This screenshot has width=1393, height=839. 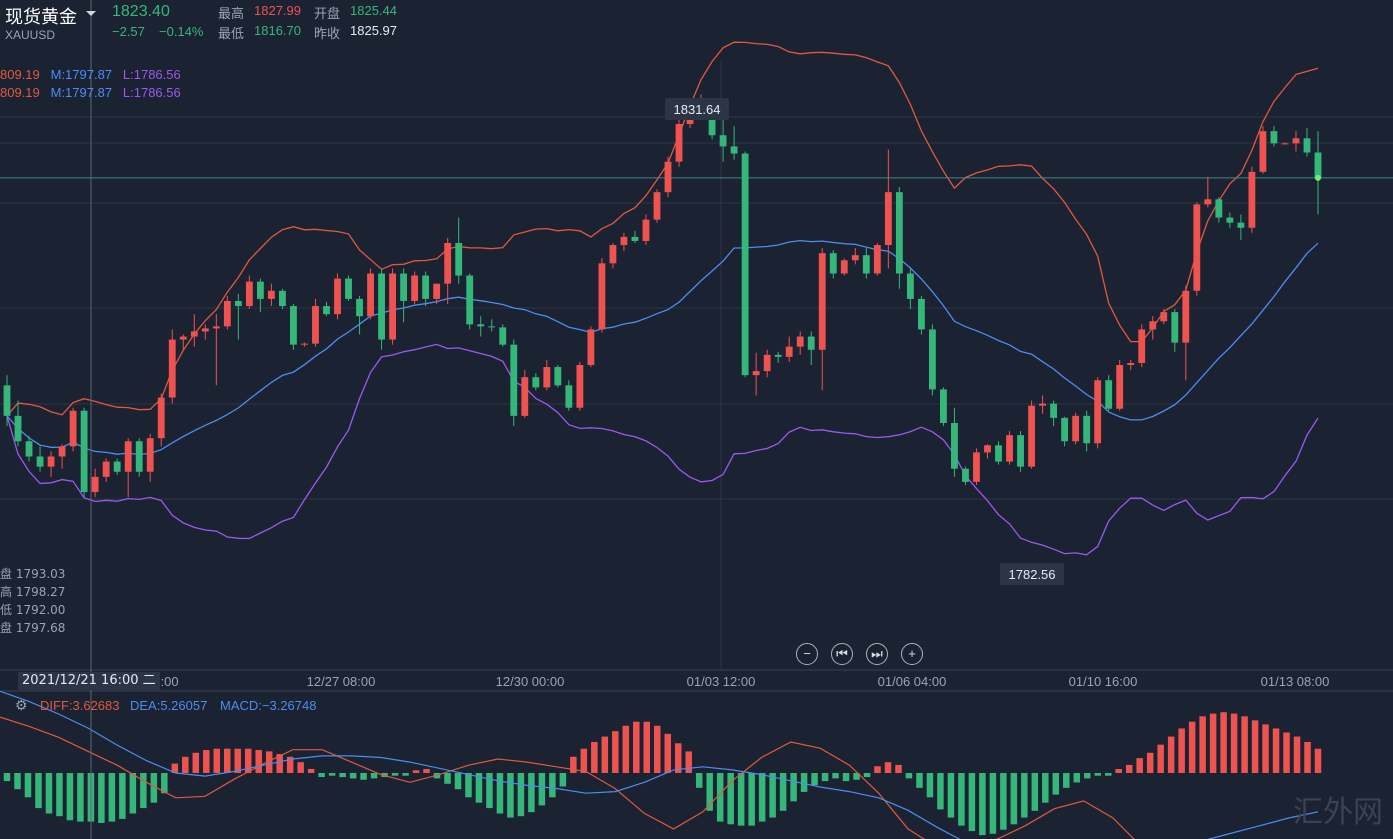 I want to click on scroll-end-button: ⏭, so click(x=877, y=654).